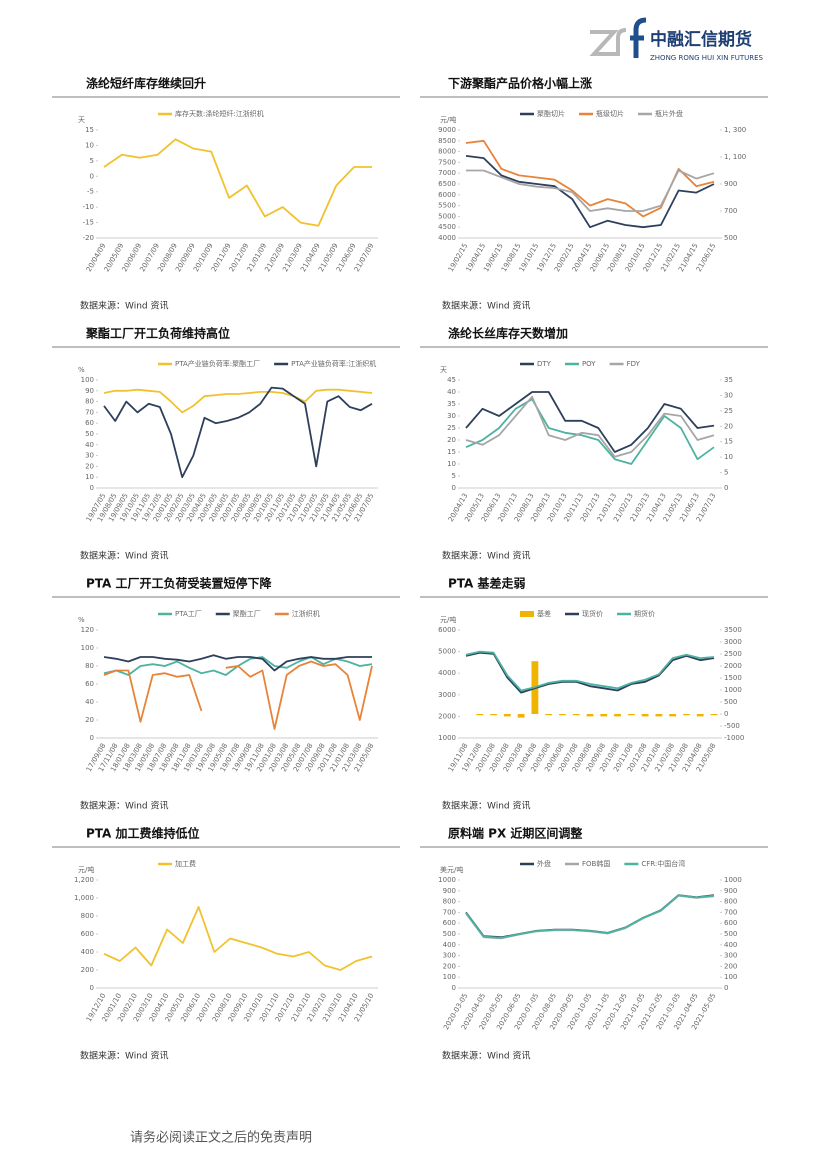 Image resolution: width=826 pixels, height=1169 pixels. What do you see at coordinates (527, 614) in the screenshot?
I see `legend-swatch` at bounding box center [527, 614].